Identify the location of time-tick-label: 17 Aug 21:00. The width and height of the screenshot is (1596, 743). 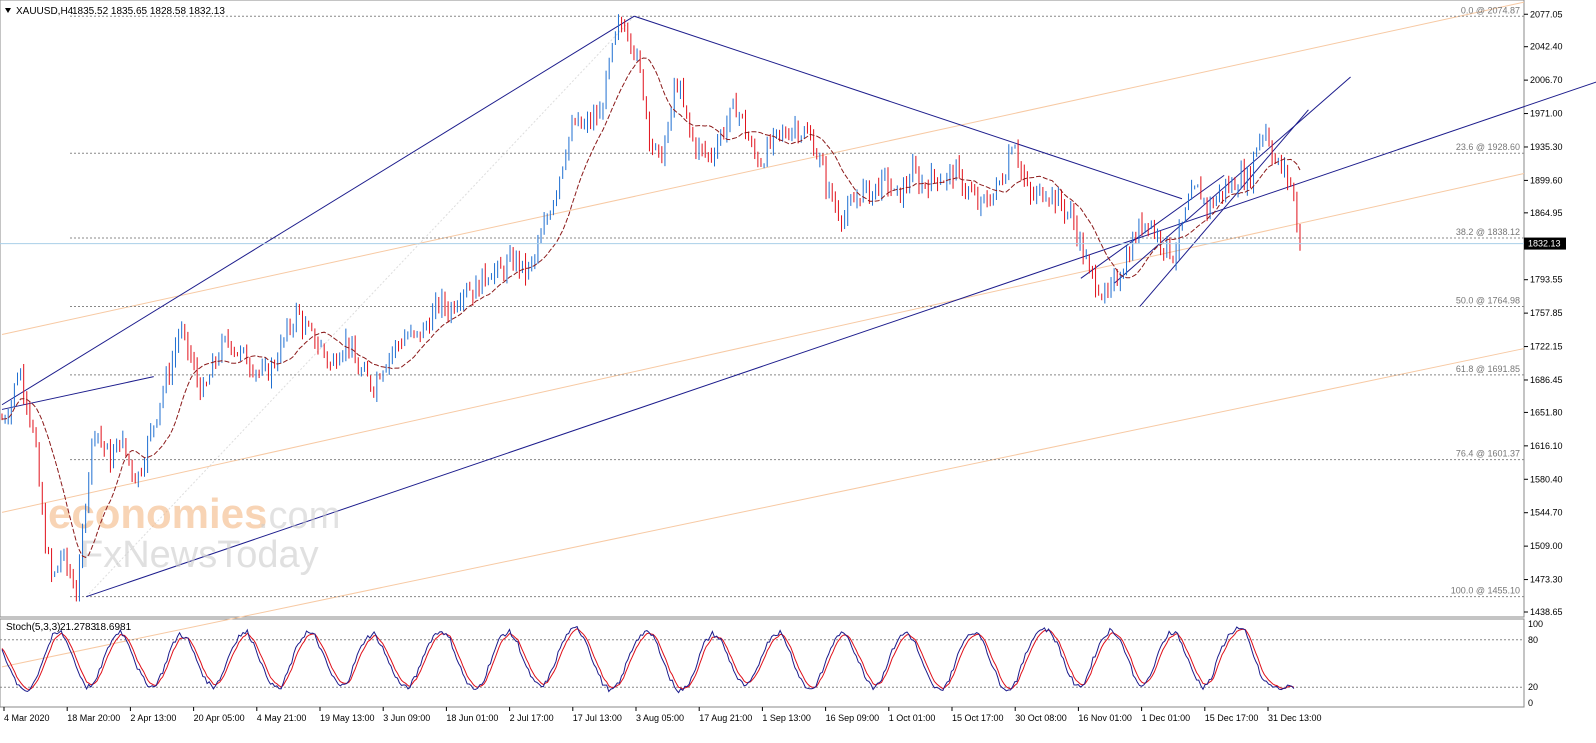
(725, 718).